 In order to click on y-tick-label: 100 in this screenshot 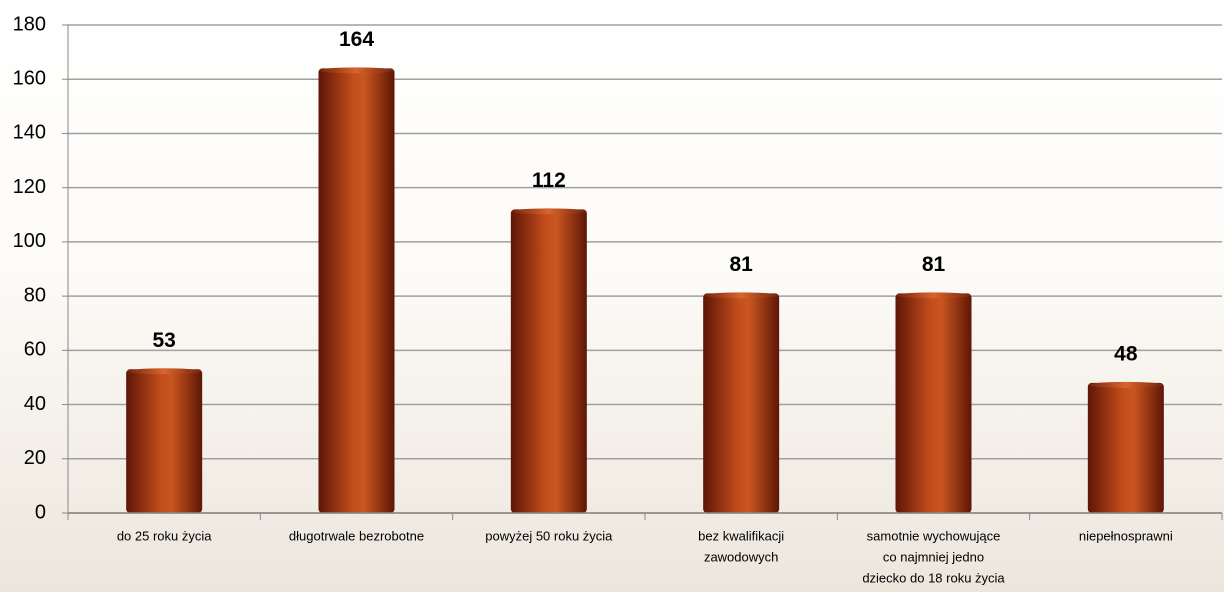, I will do `click(29, 241)`.